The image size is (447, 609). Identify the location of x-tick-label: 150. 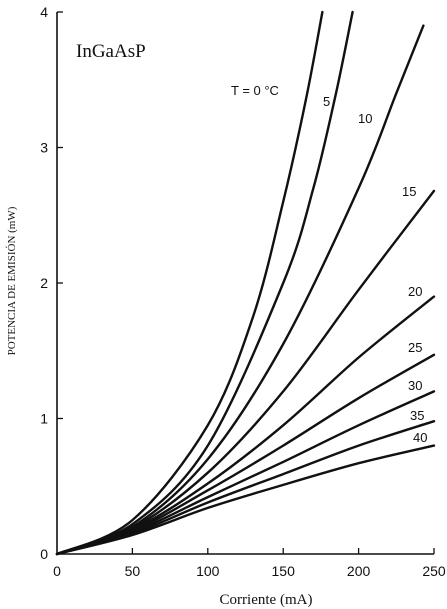
(284, 571).